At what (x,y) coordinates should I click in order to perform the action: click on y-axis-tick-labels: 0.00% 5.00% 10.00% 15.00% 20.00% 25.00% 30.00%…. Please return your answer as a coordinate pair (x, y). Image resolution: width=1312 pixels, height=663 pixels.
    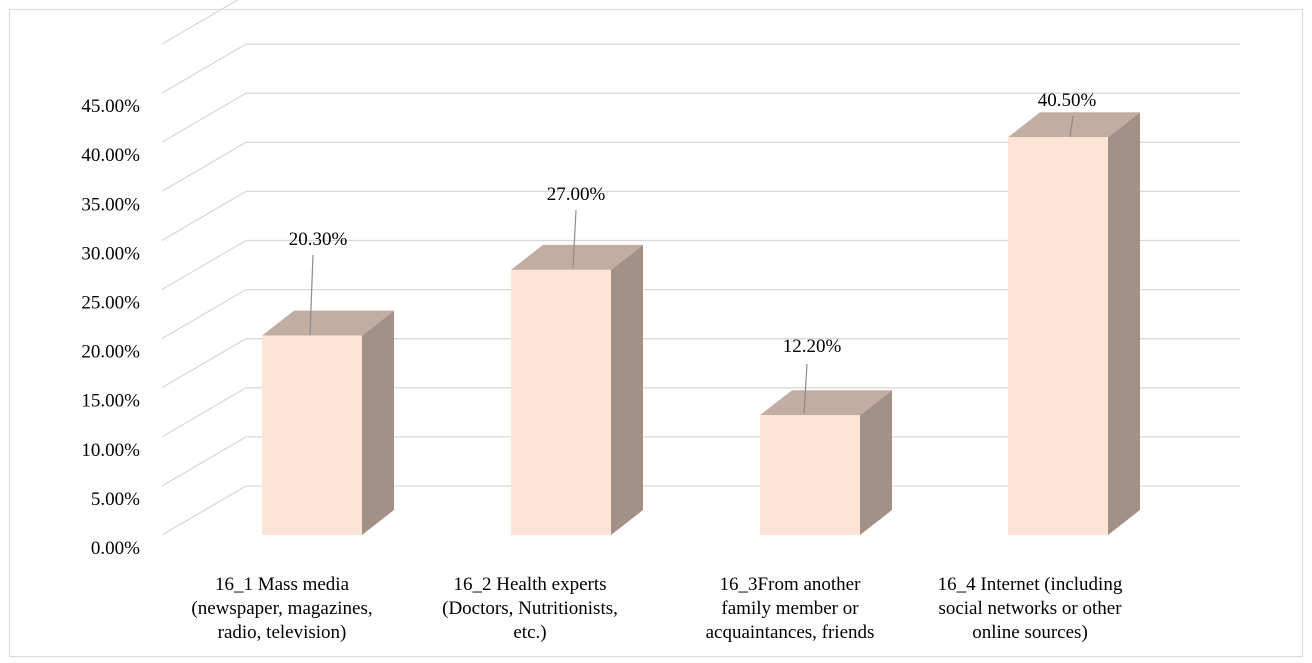
    Looking at the image, I should click on (110, 327).